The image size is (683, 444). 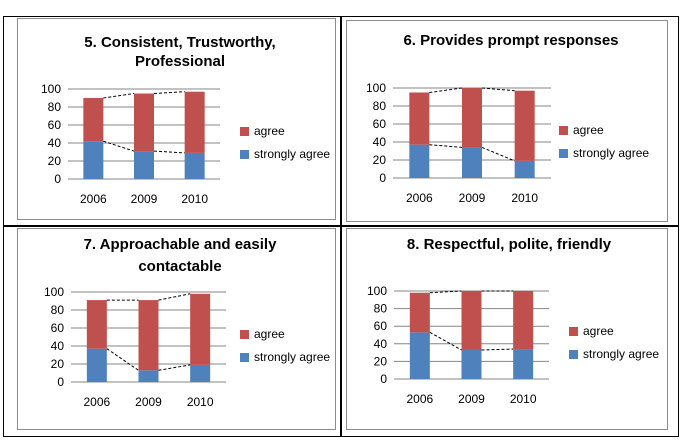 What do you see at coordinates (510, 40) in the screenshot?
I see `chart-title-line: 6. Provides prompt responses` at bounding box center [510, 40].